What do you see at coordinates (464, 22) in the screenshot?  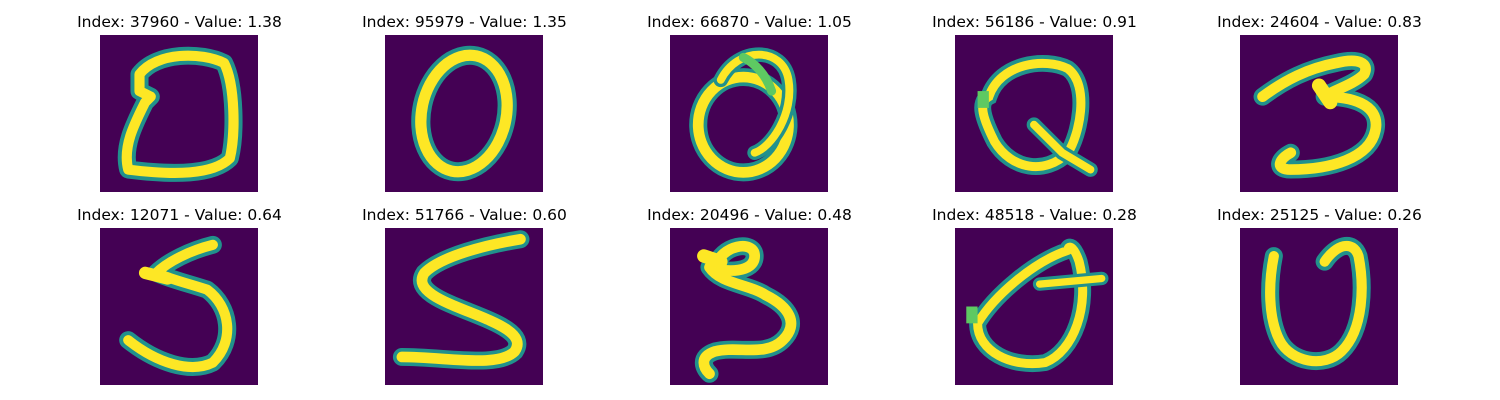 I see `panel-title: Index: 95979 - Value: 1.35` at bounding box center [464, 22].